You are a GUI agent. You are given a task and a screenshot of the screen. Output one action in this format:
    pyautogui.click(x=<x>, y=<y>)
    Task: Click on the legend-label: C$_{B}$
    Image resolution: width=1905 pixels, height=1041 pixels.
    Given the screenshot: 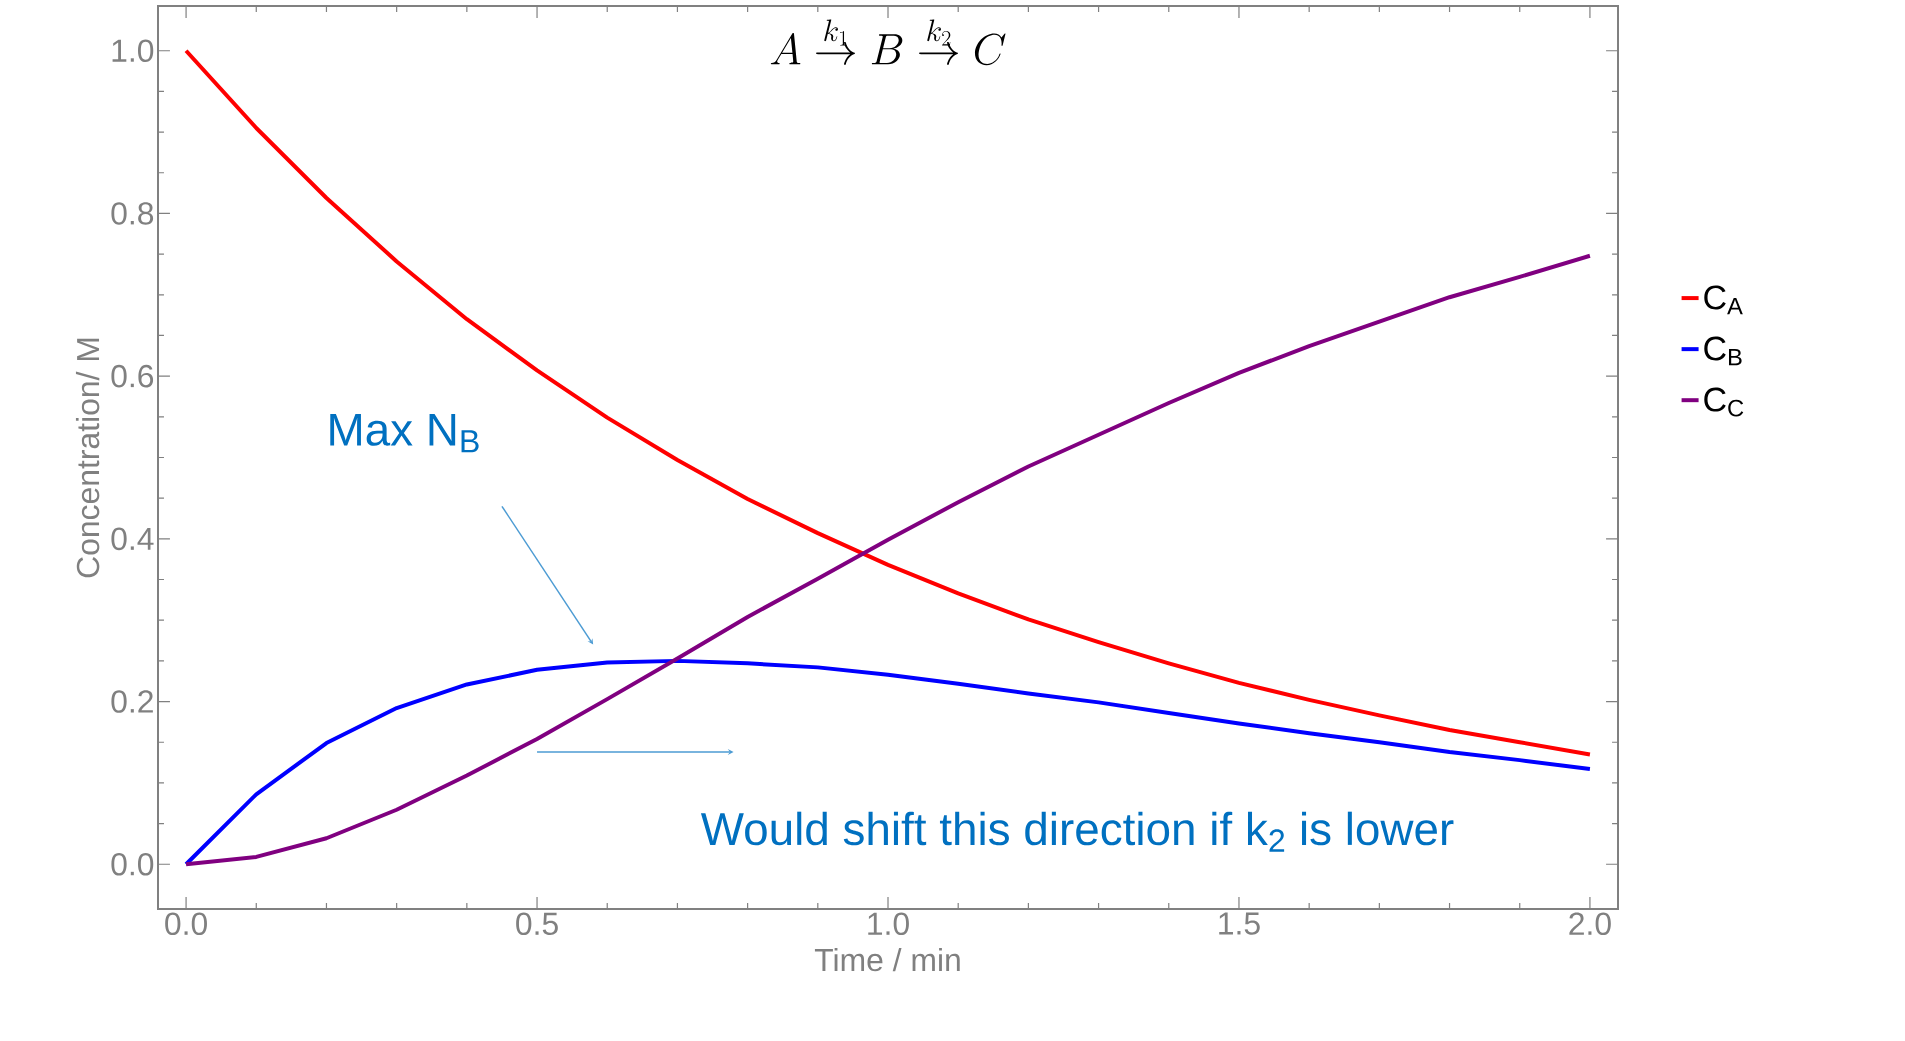 What is the action you would take?
    pyautogui.click(x=1723, y=351)
    